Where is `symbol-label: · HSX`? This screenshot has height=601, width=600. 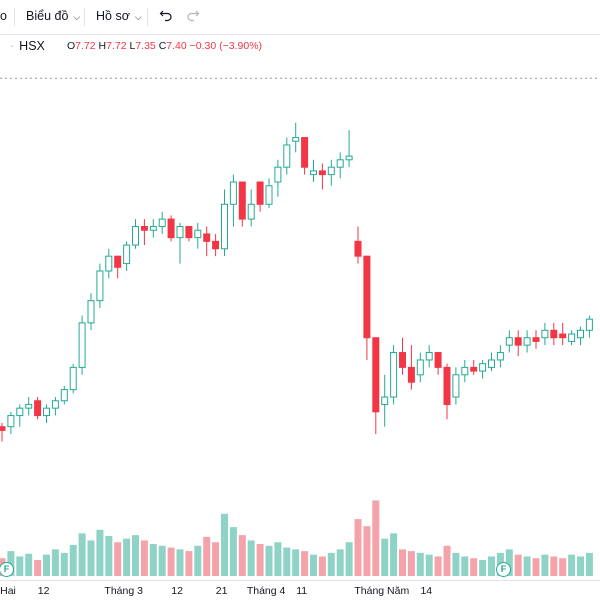
symbol-label: · HSX is located at coordinates (27, 46).